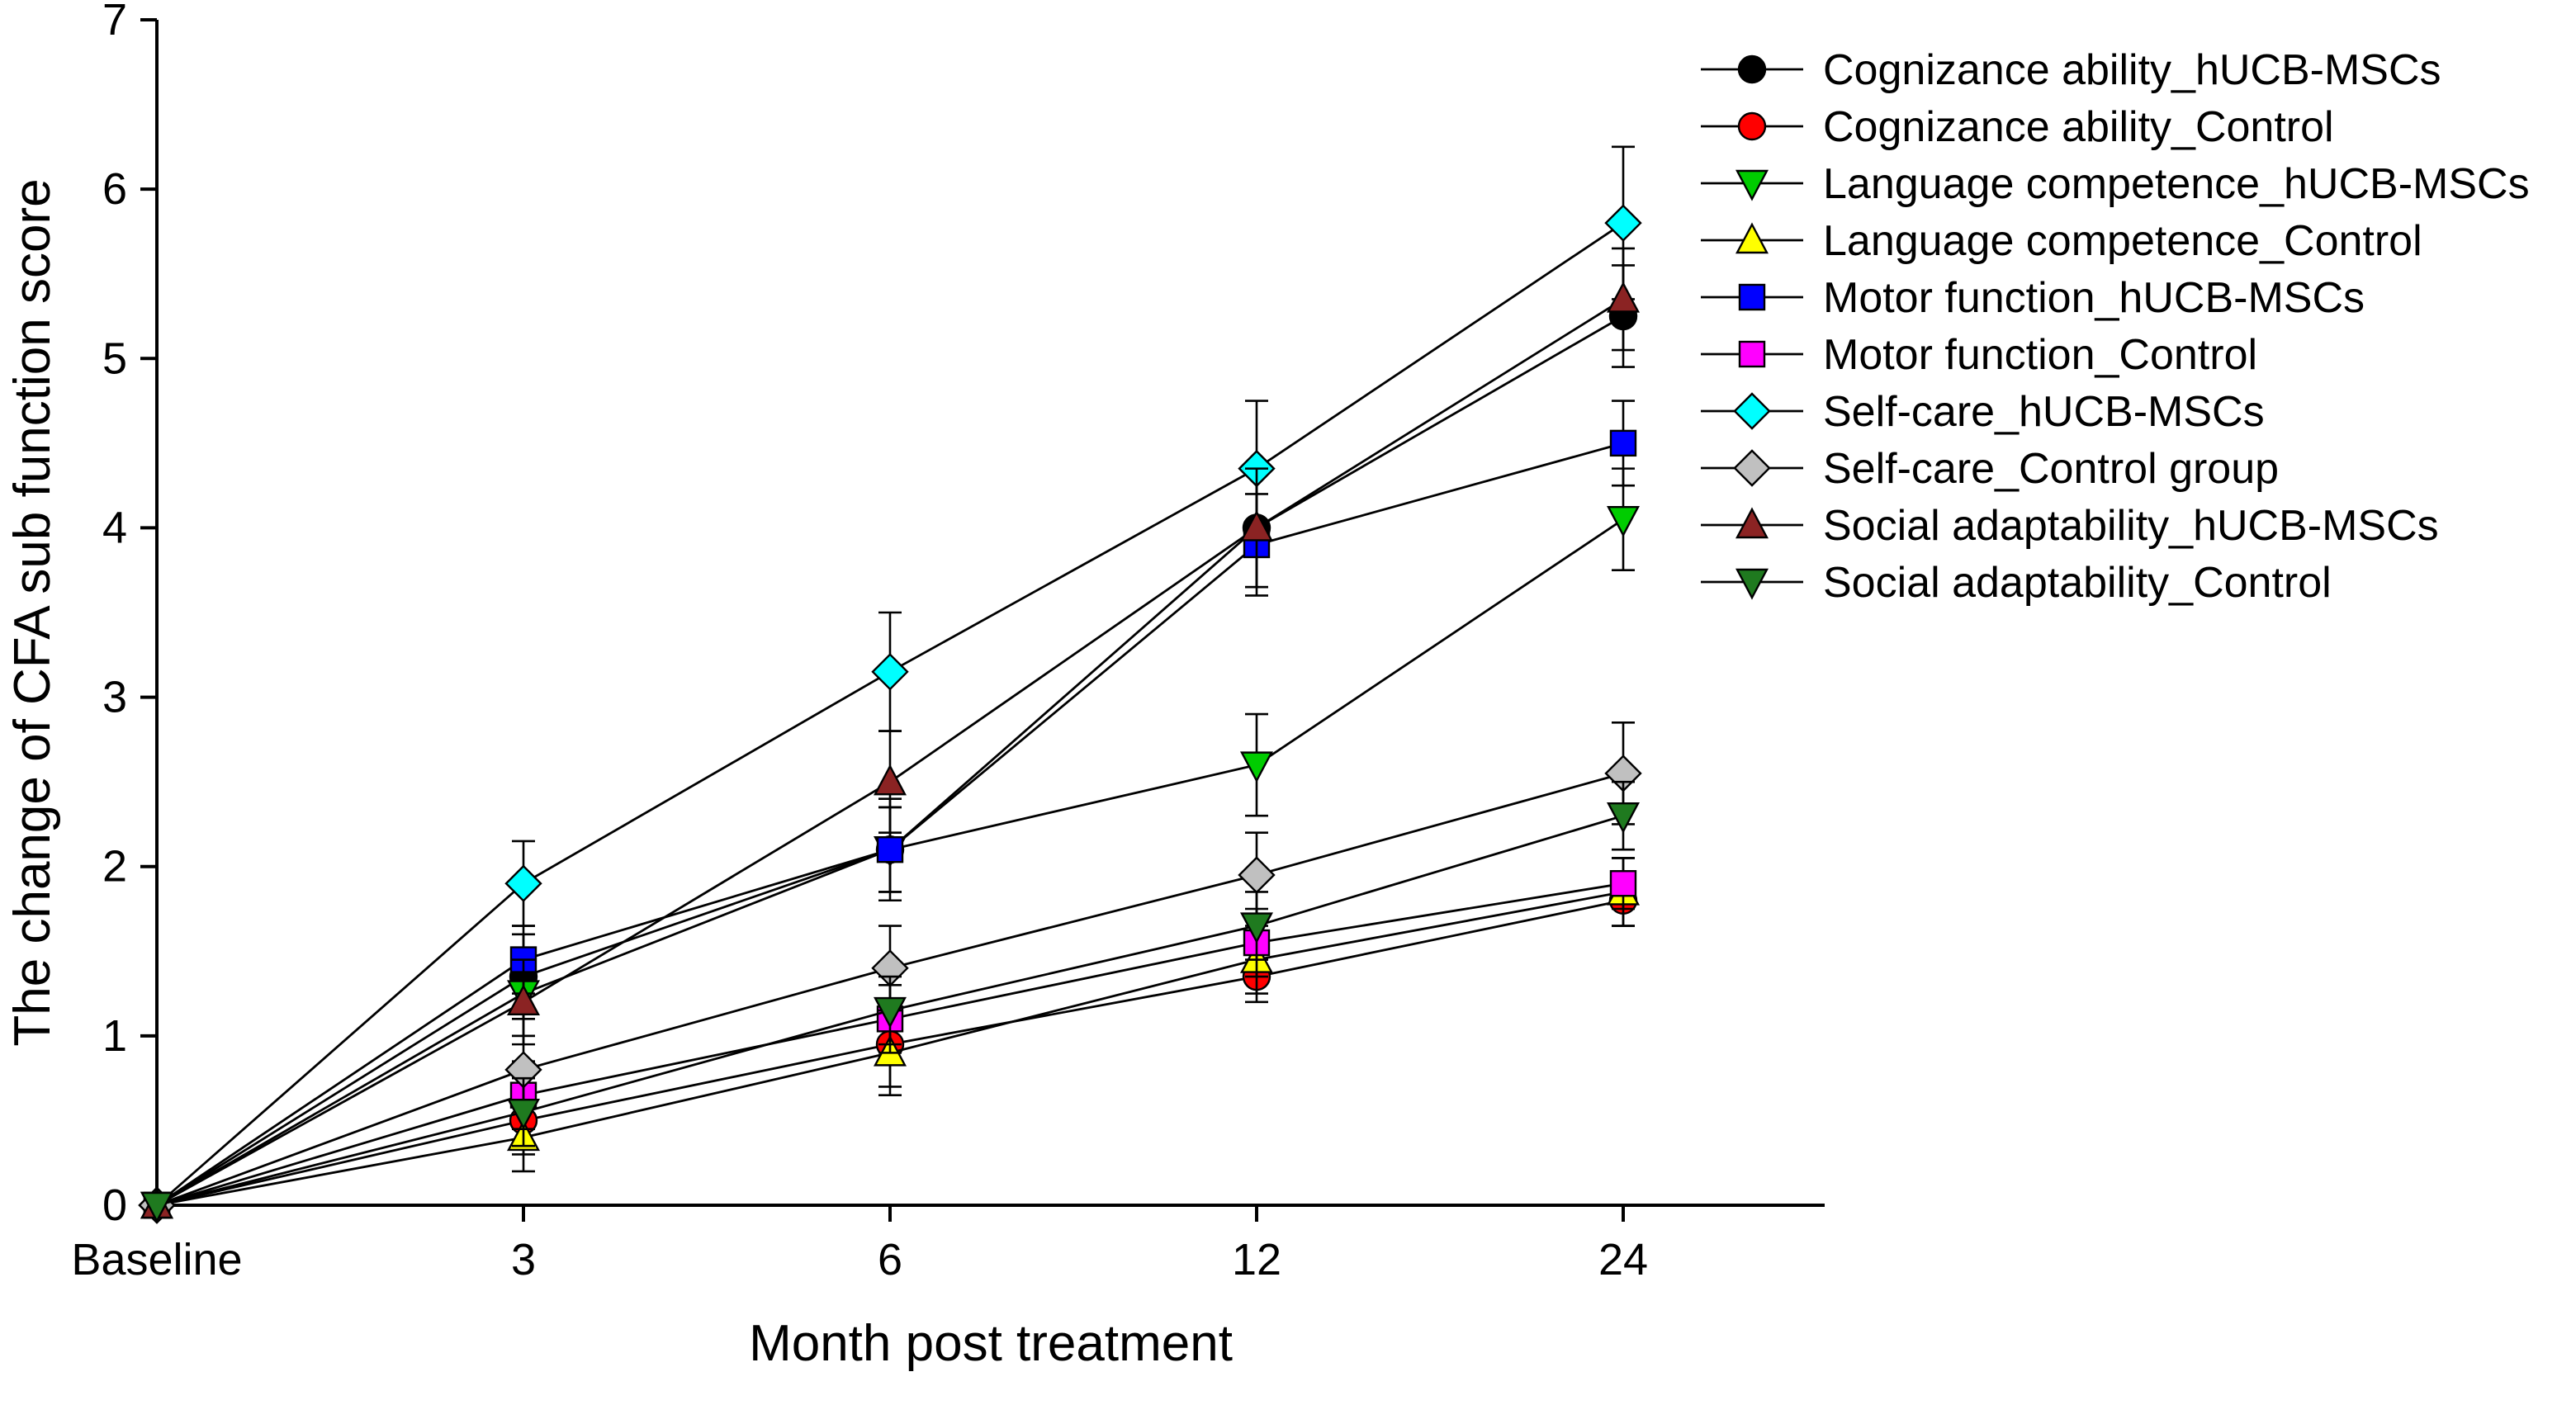 The image size is (2576, 1405). Describe the element at coordinates (2040, 355) in the screenshot. I see `legend-label: Motor function_Control` at that location.